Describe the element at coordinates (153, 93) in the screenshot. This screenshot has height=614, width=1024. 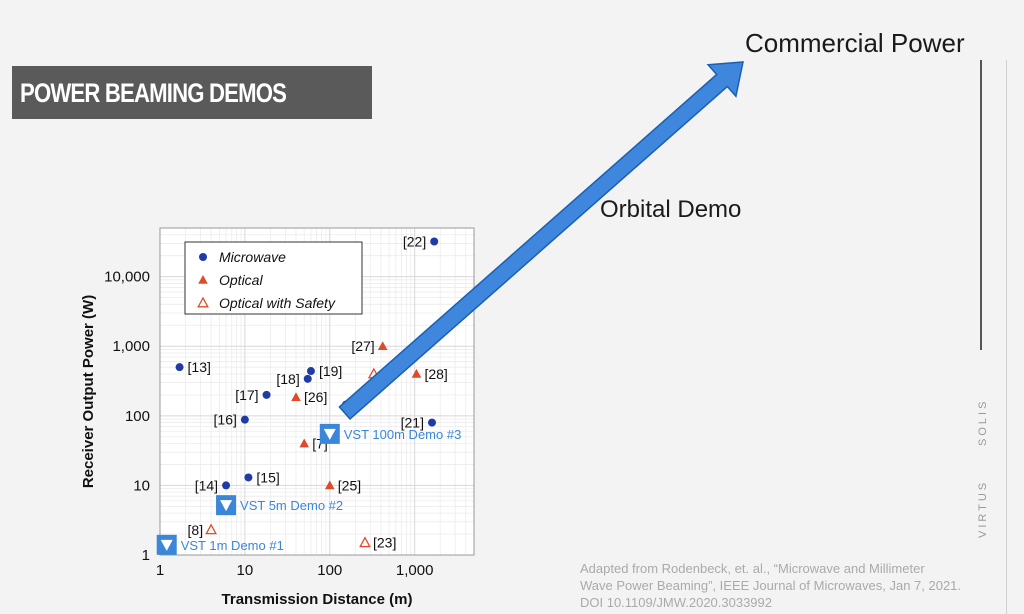
I see `banner-title: POWER BEAMING DEMOS` at that location.